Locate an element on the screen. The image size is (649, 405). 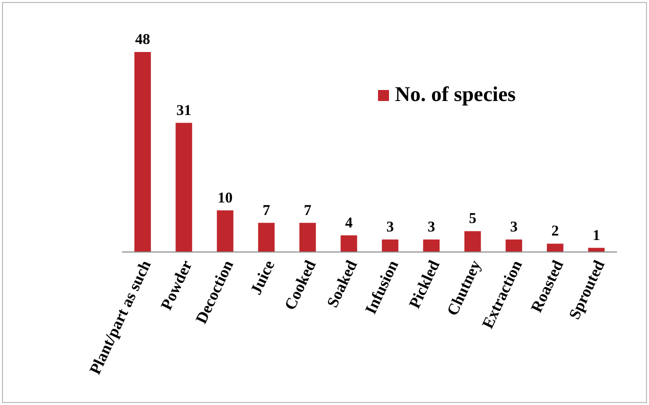
data-label: 5 is located at coordinates (472, 219).